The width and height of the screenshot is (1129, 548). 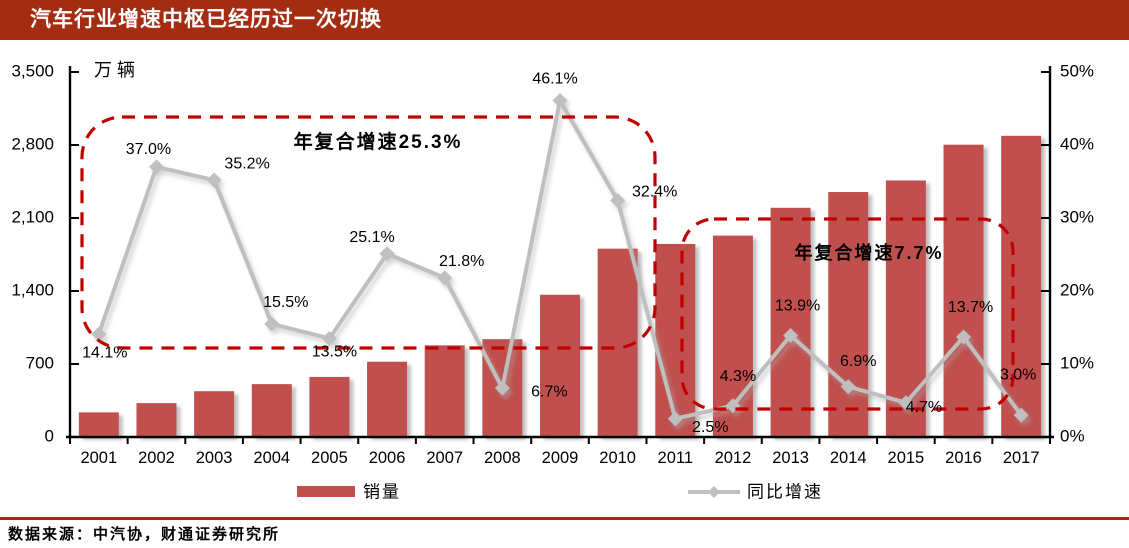 I want to click on x-tick-label-2011: 2011, so click(x=675, y=458).